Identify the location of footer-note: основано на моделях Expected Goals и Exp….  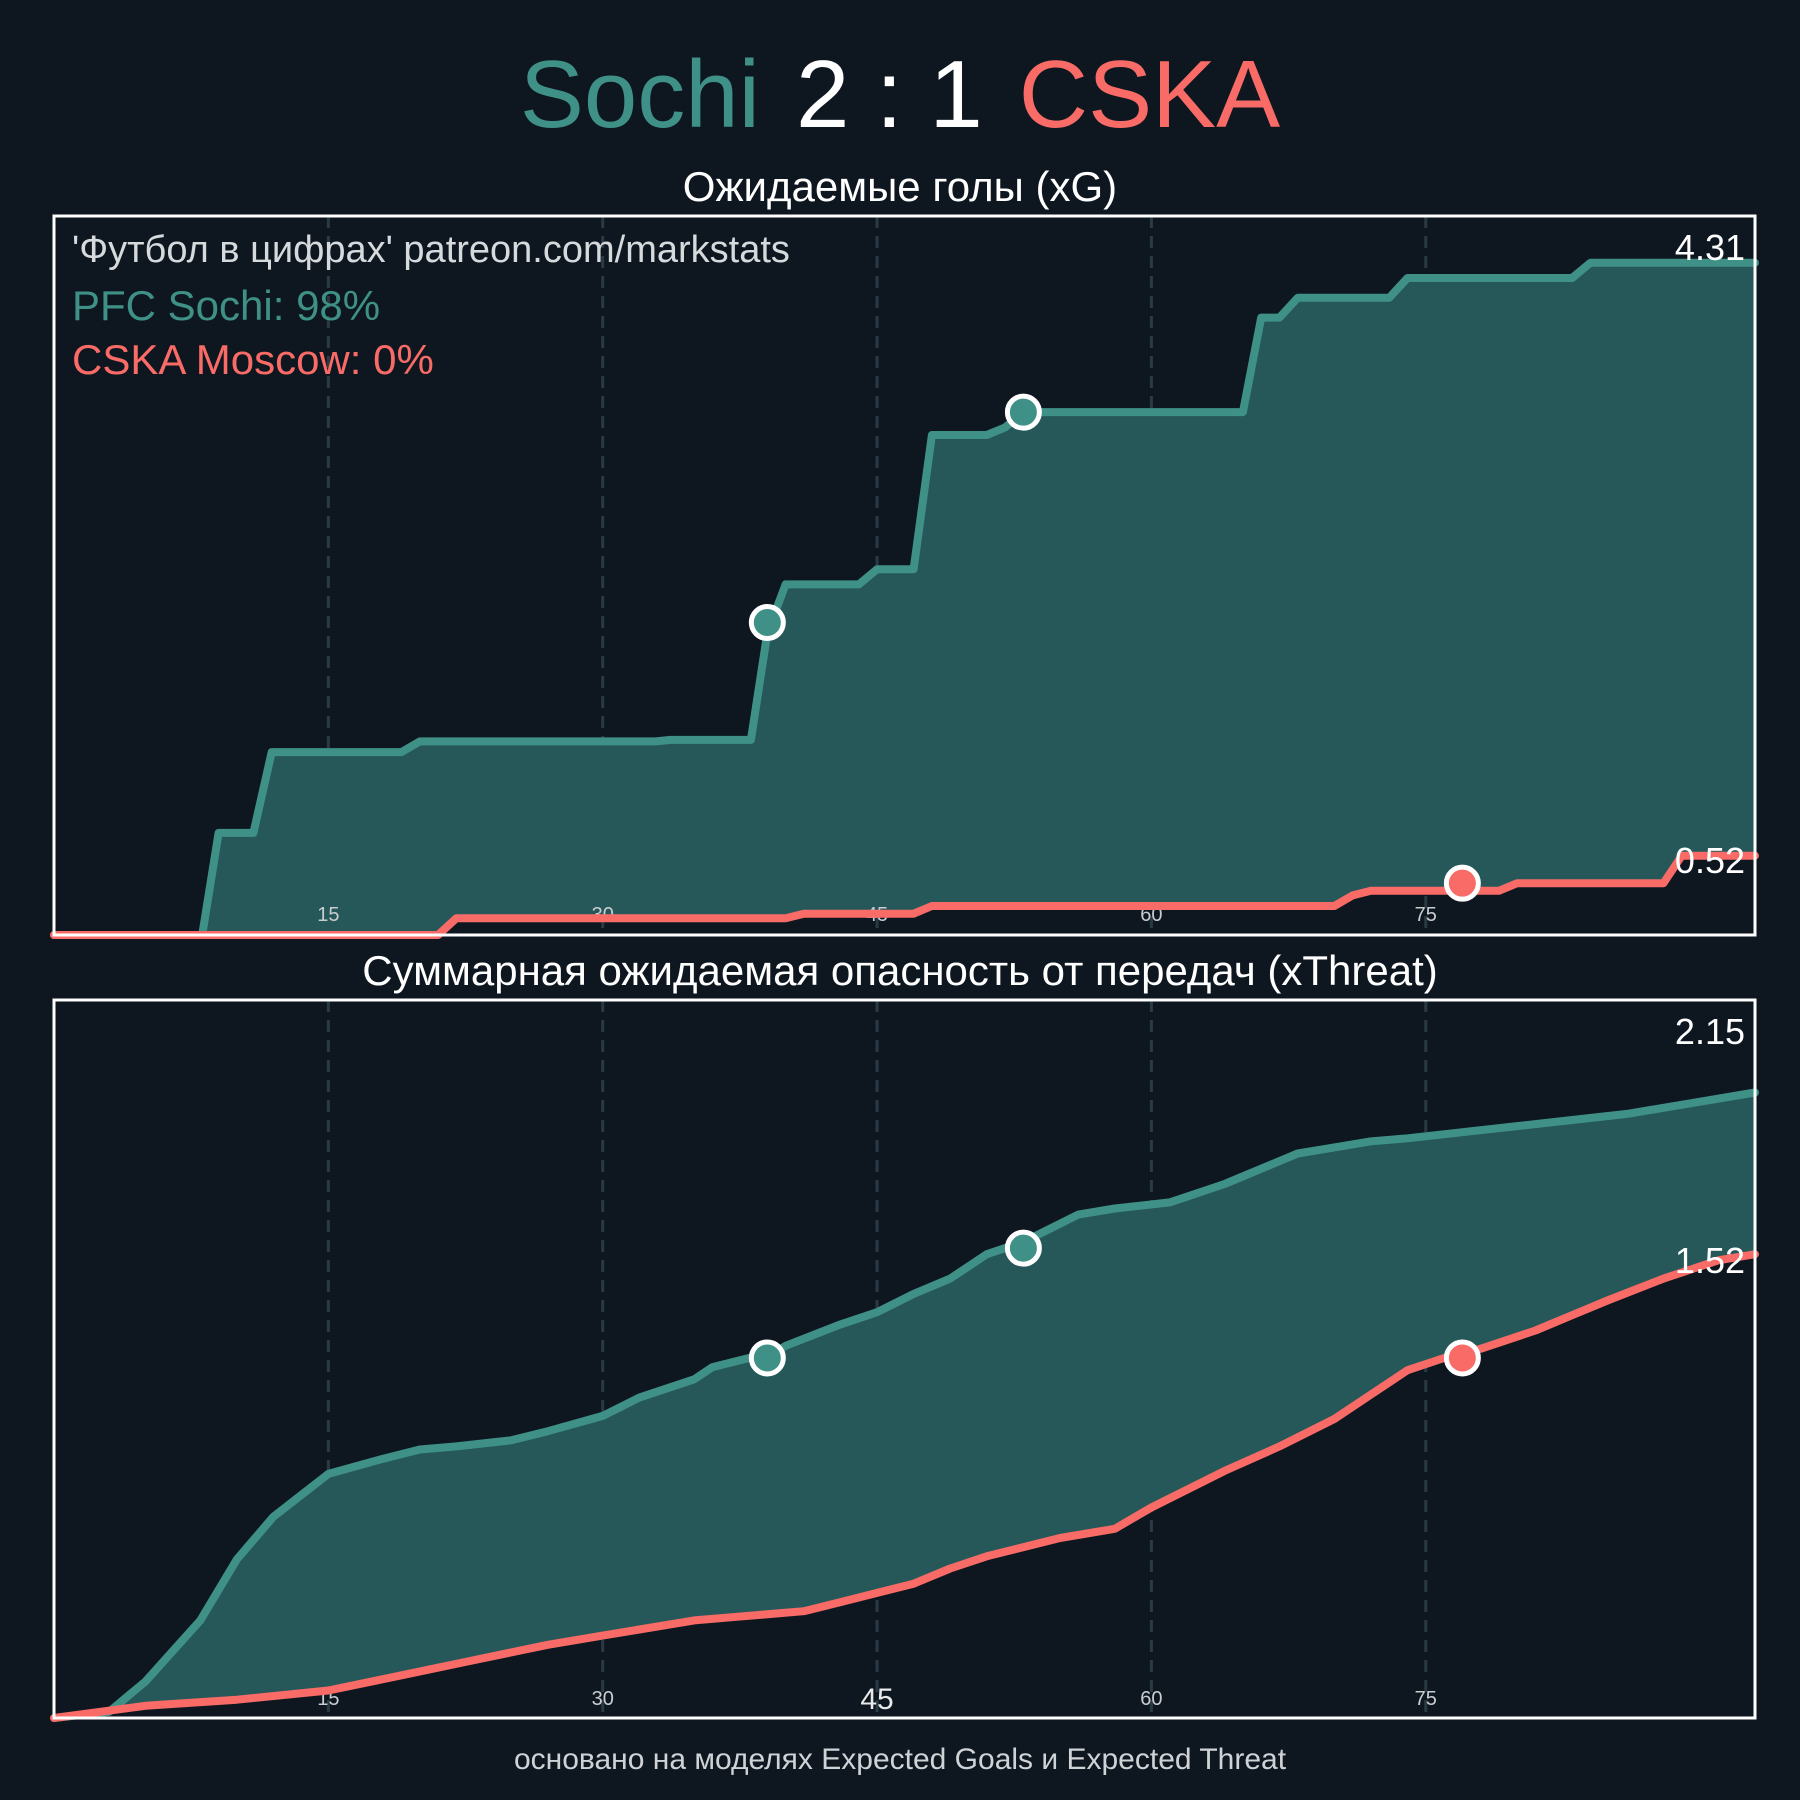
(900, 1759).